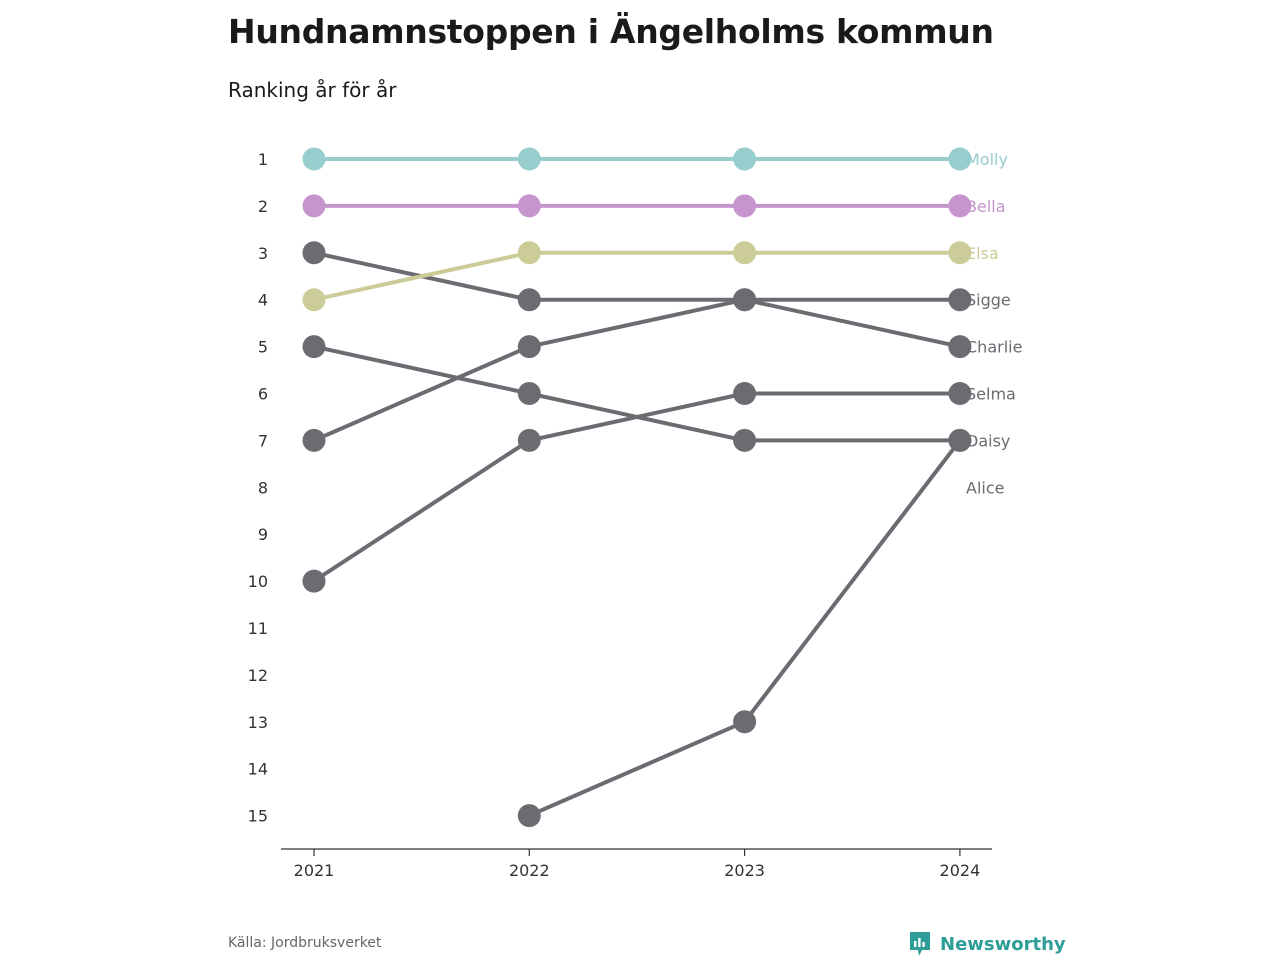 The width and height of the screenshot is (1280, 960). I want to click on y-tick-label: 11, so click(258, 628).